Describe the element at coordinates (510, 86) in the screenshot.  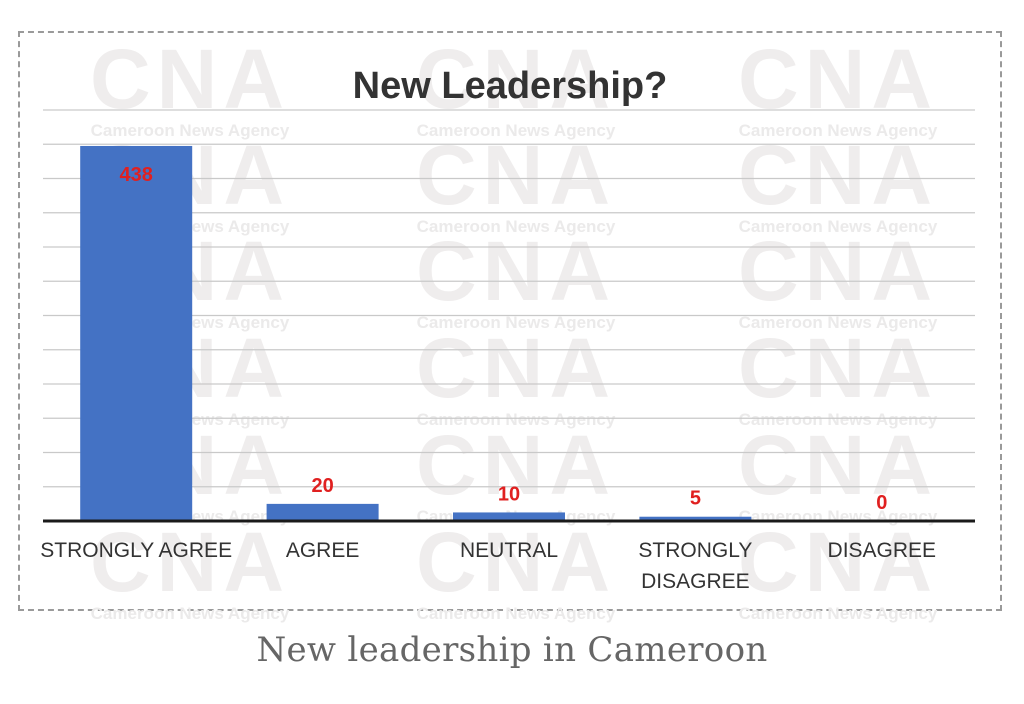
I see `chart-title: New Leadership?` at that location.